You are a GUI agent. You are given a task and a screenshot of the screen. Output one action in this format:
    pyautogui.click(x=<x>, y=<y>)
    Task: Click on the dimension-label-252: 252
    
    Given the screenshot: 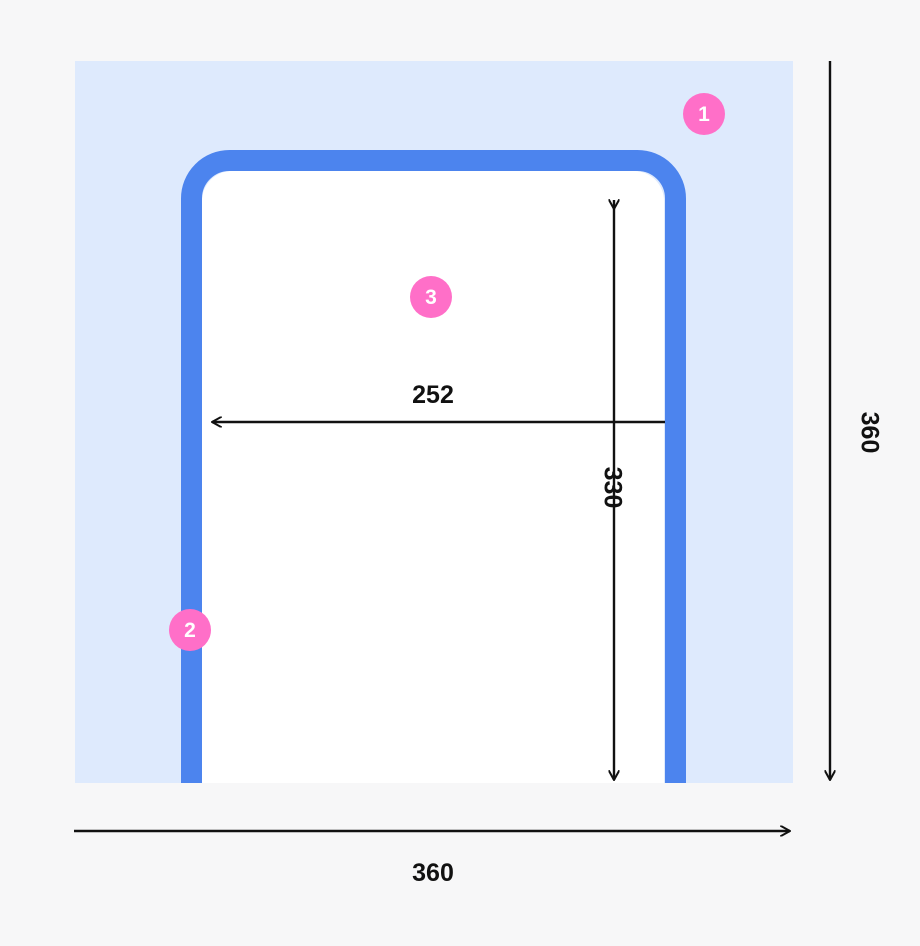 What is the action you would take?
    pyautogui.click(x=433, y=395)
    